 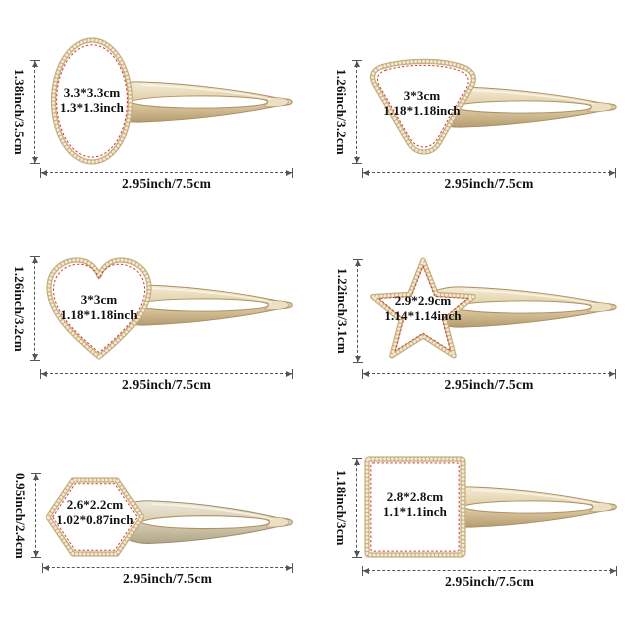 I want to click on pad-size-cm: 2.6*2.2cm, so click(x=95, y=504).